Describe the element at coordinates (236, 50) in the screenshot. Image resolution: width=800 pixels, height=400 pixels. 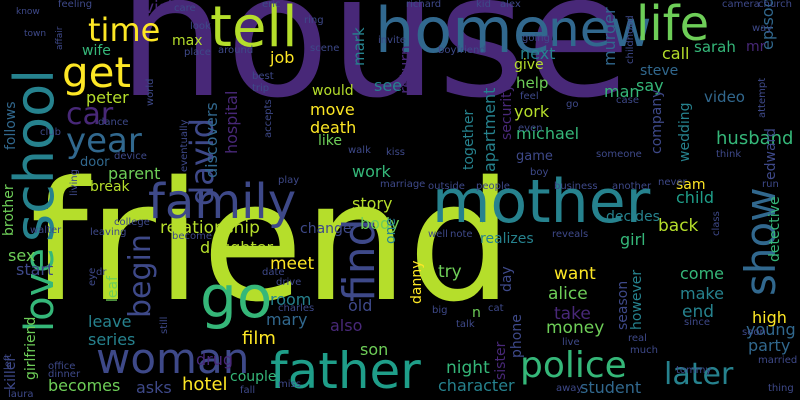
I see `word: around` at that location.